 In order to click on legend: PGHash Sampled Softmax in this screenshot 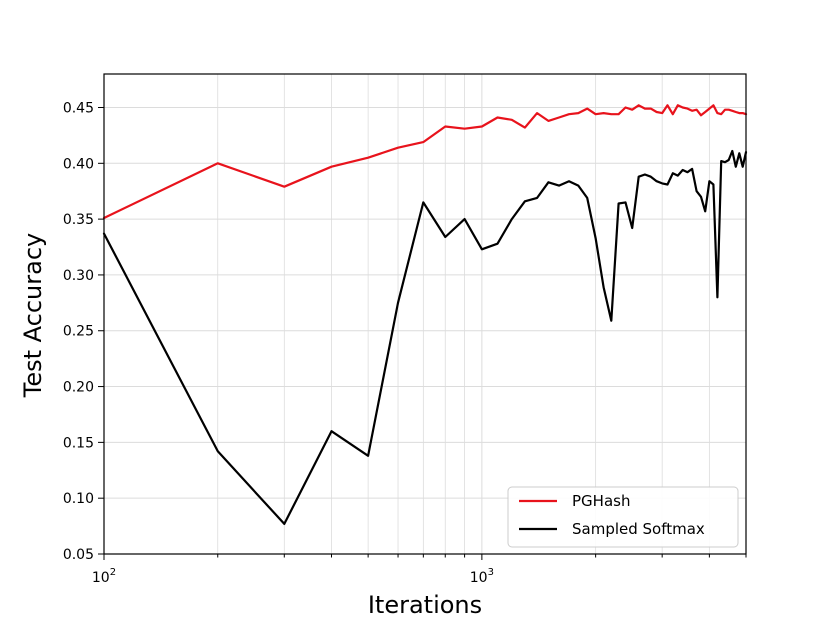, I will do `click(623, 517)`.